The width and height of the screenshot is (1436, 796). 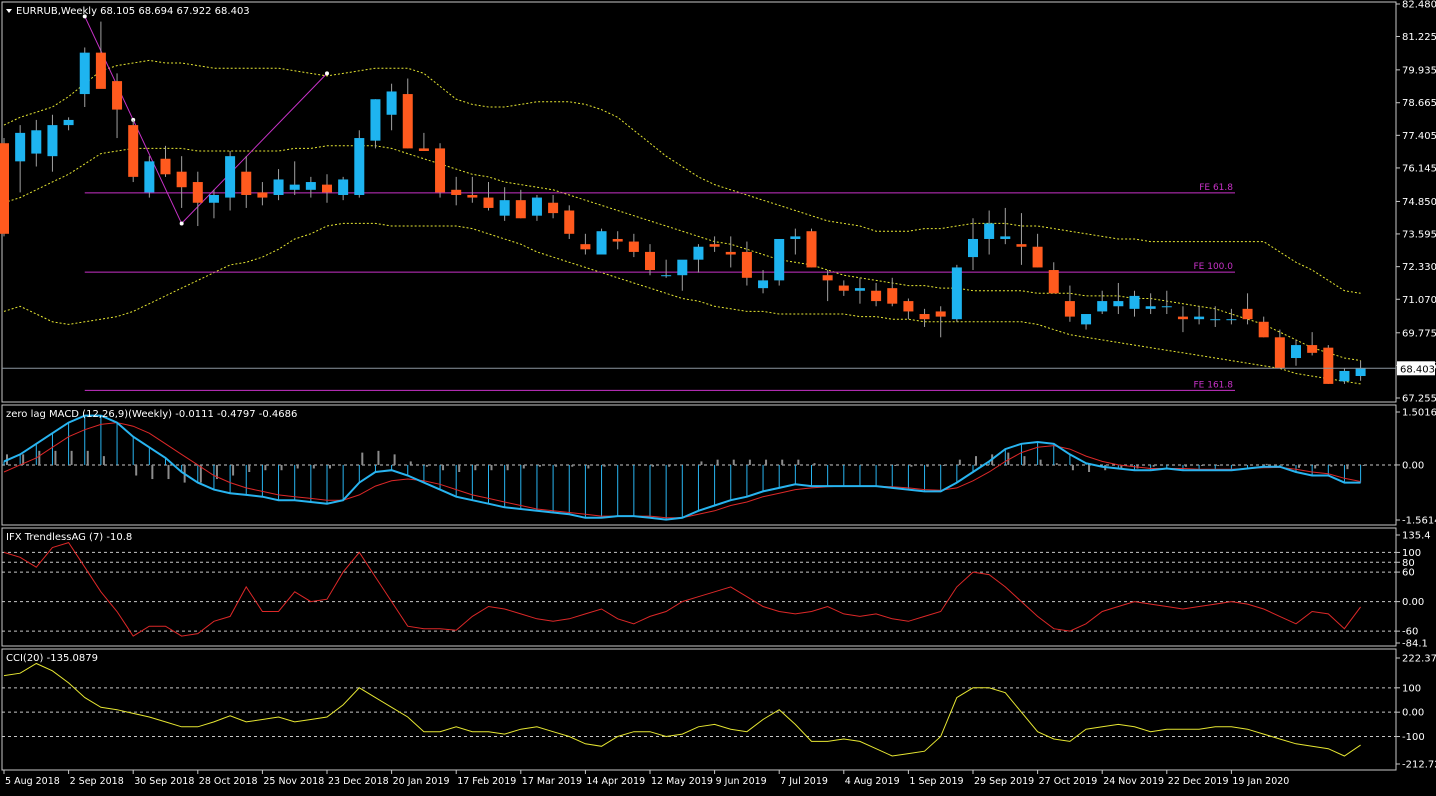 I want to click on x-tick-label: 27 Oct 2019, so click(x=1068, y=781).